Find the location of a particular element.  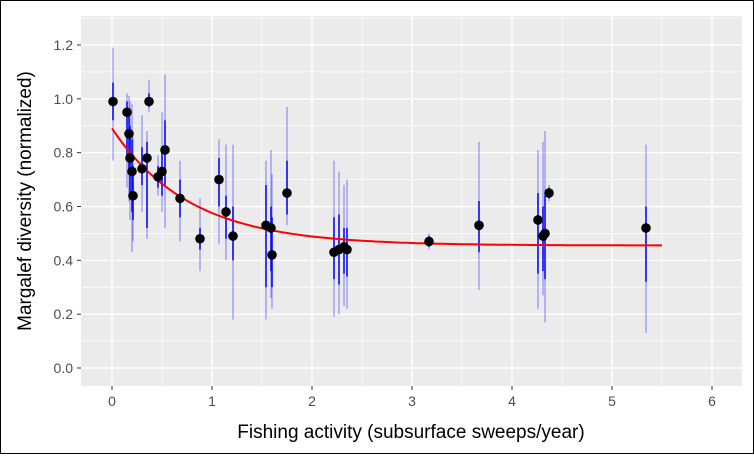

y-axis-label: Margalef diversity (normalized) is located at coordinates (25, 201).